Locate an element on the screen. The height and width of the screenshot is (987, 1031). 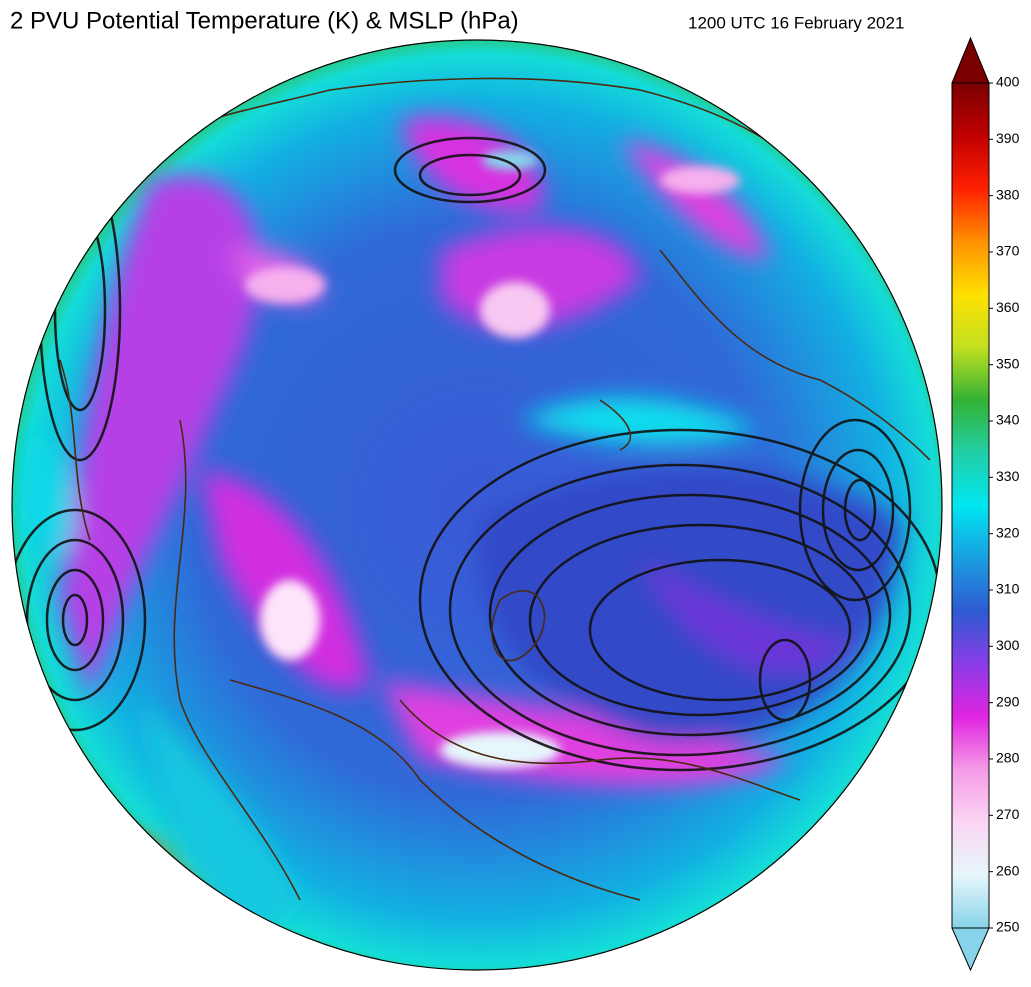
colorbar-tick-label: 360 is located at coordinates (1008, 307).